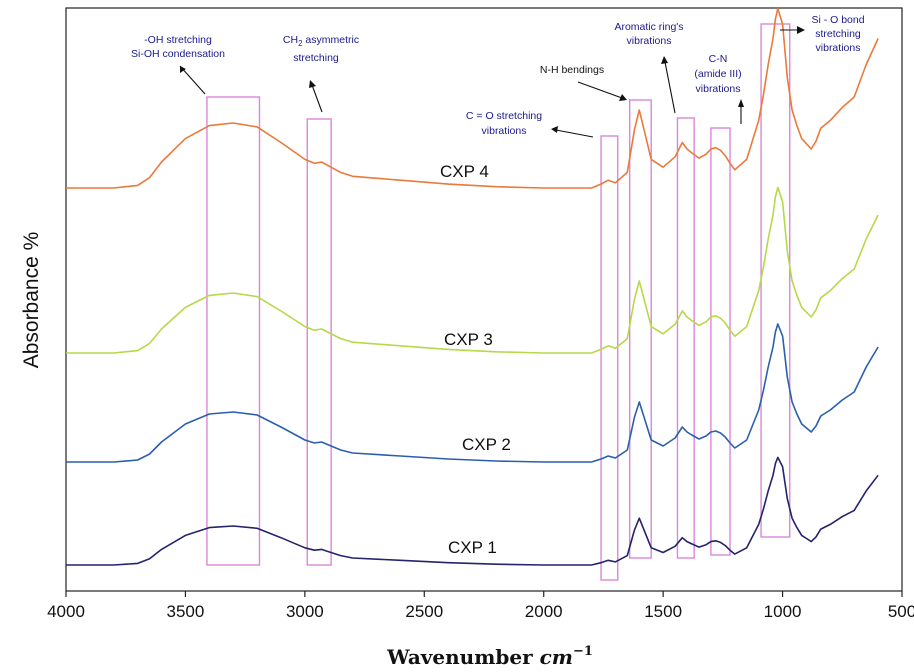  I want to click on x-tick-label: 2500, so click(424, 611).